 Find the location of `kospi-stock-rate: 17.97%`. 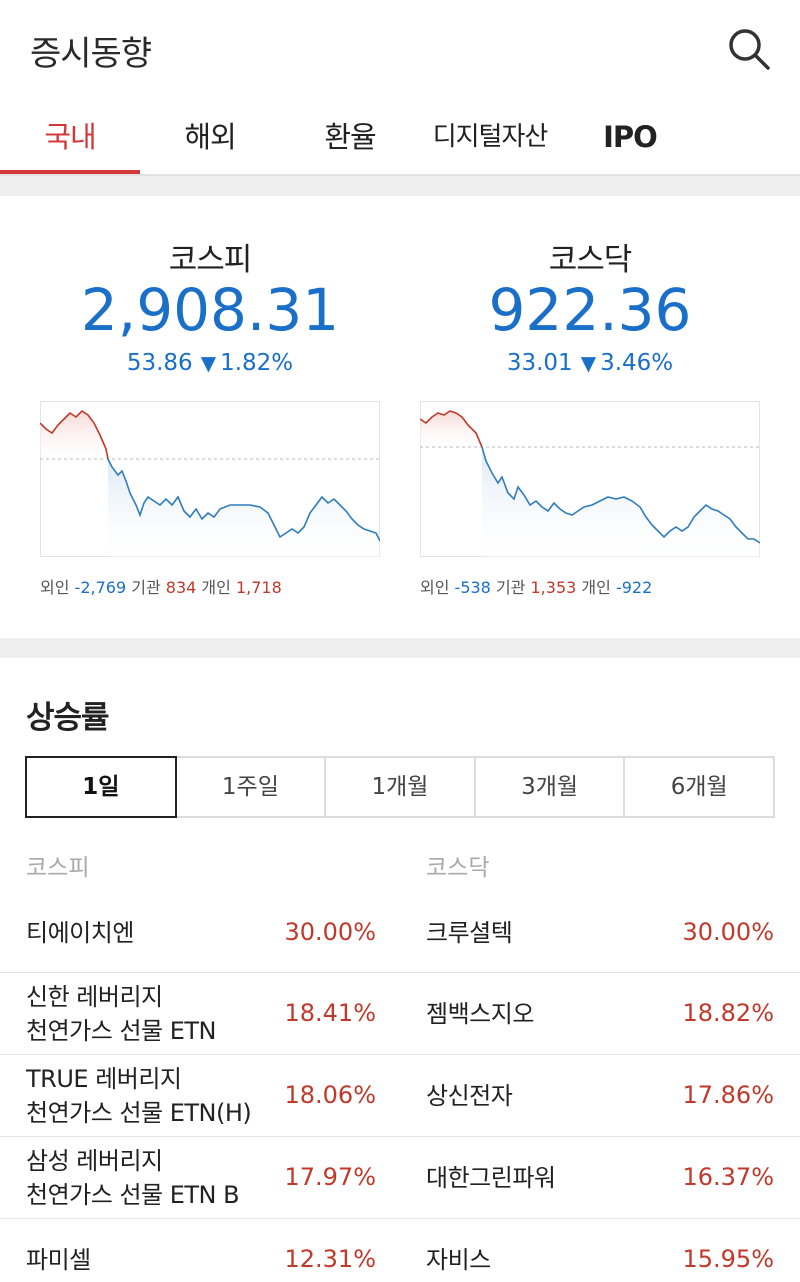

kospi-stock-rate: 17.97% is located at coordinates (330, 1177).